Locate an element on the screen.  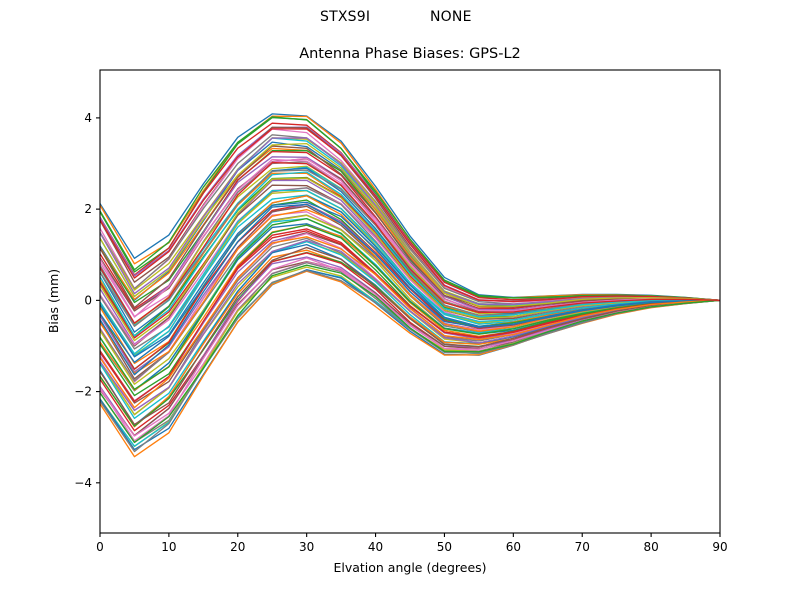
header-station-id: STXS9I is located at coordinates (345, 17).